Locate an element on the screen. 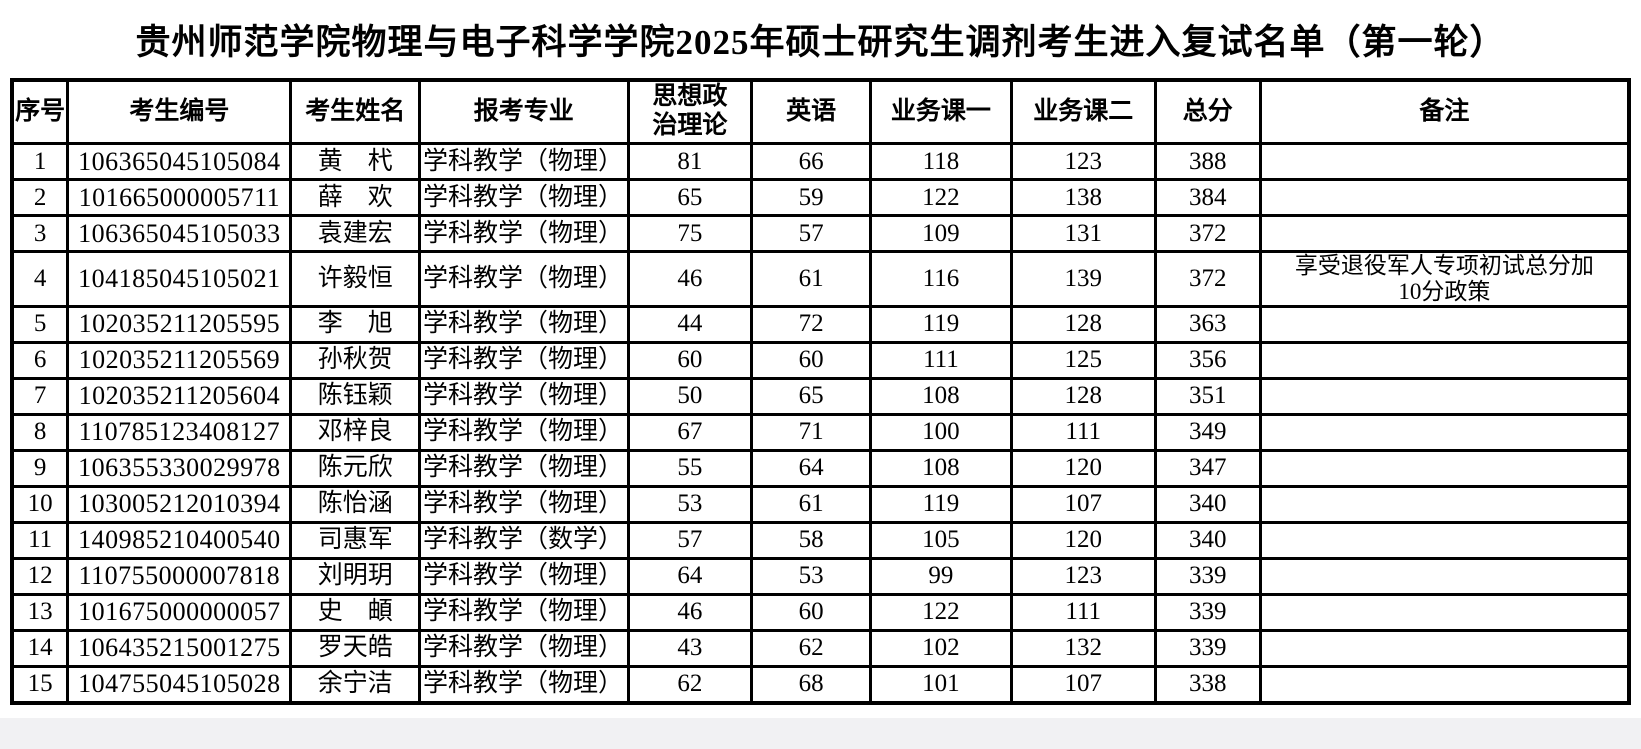 The width and height of the screenshot is (1641, 749). header-name: 考生姓名 is located at coordinates (355, 111).